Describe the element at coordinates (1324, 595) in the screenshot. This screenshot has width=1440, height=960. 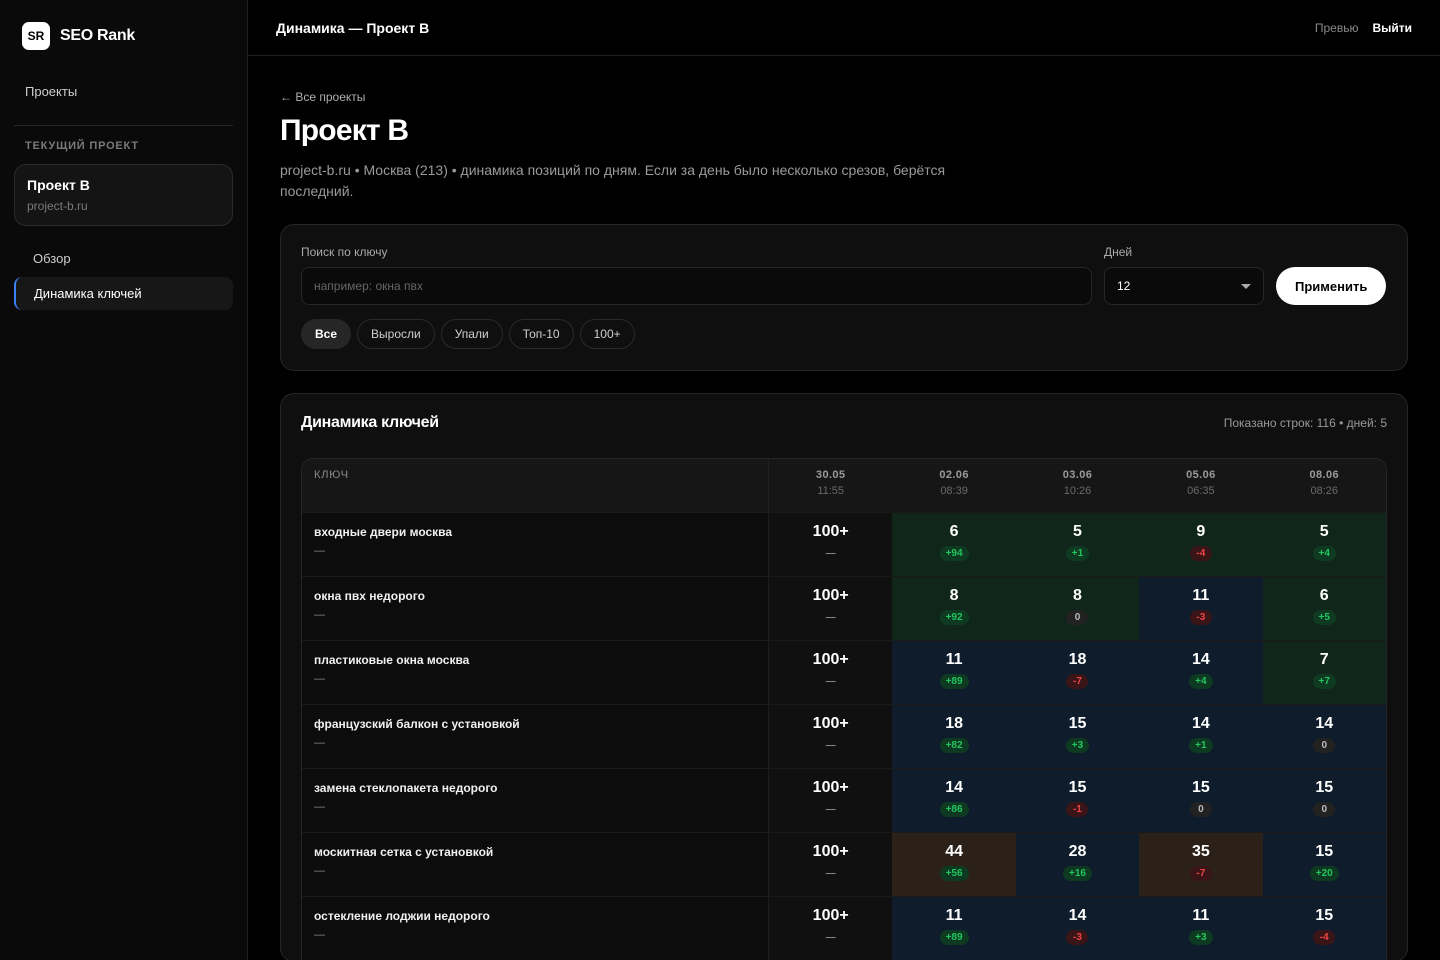
I see `position-value: 6` at that location.